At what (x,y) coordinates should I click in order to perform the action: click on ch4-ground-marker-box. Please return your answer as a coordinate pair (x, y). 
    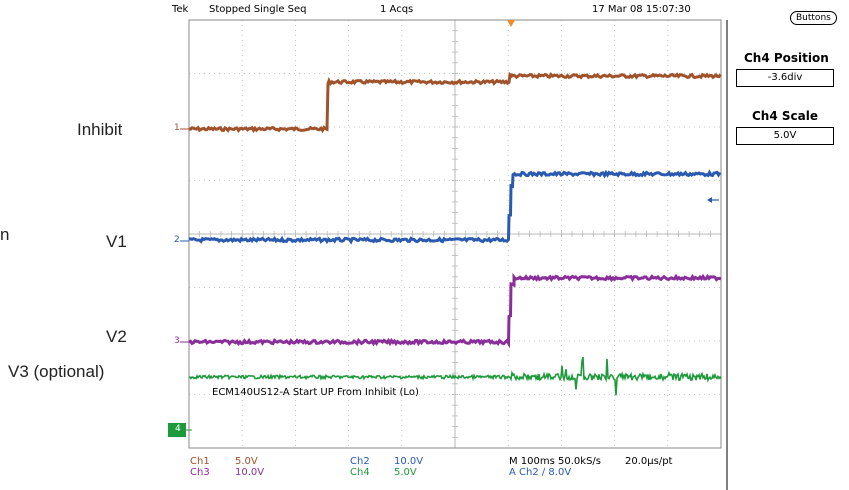
    Looking at the image, I should click on (177, 430).